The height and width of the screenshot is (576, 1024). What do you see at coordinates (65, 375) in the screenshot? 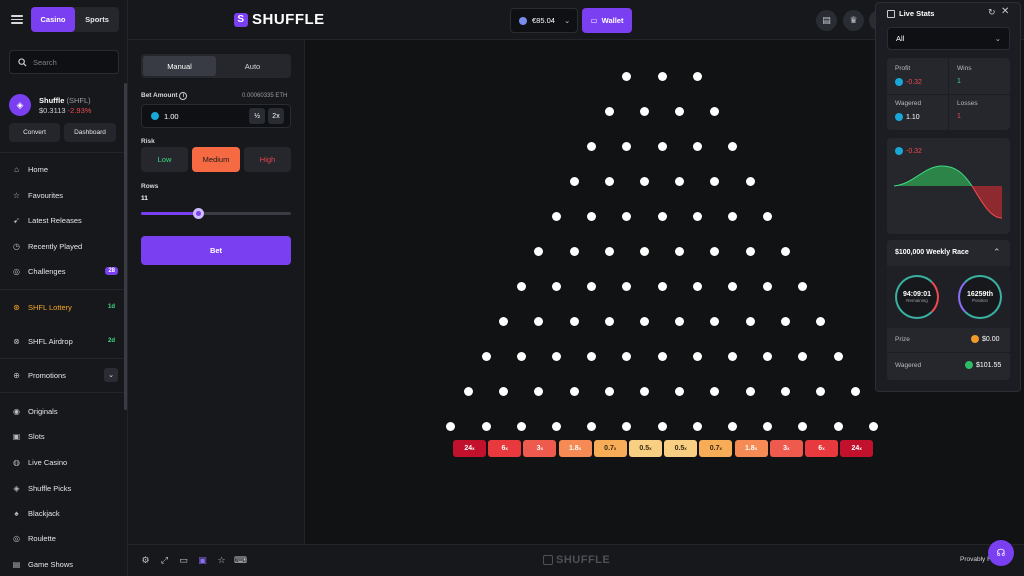
I see `sidebar-item-promotions: ⊕ Promotions ⌄` at bounding box center [65, 375].